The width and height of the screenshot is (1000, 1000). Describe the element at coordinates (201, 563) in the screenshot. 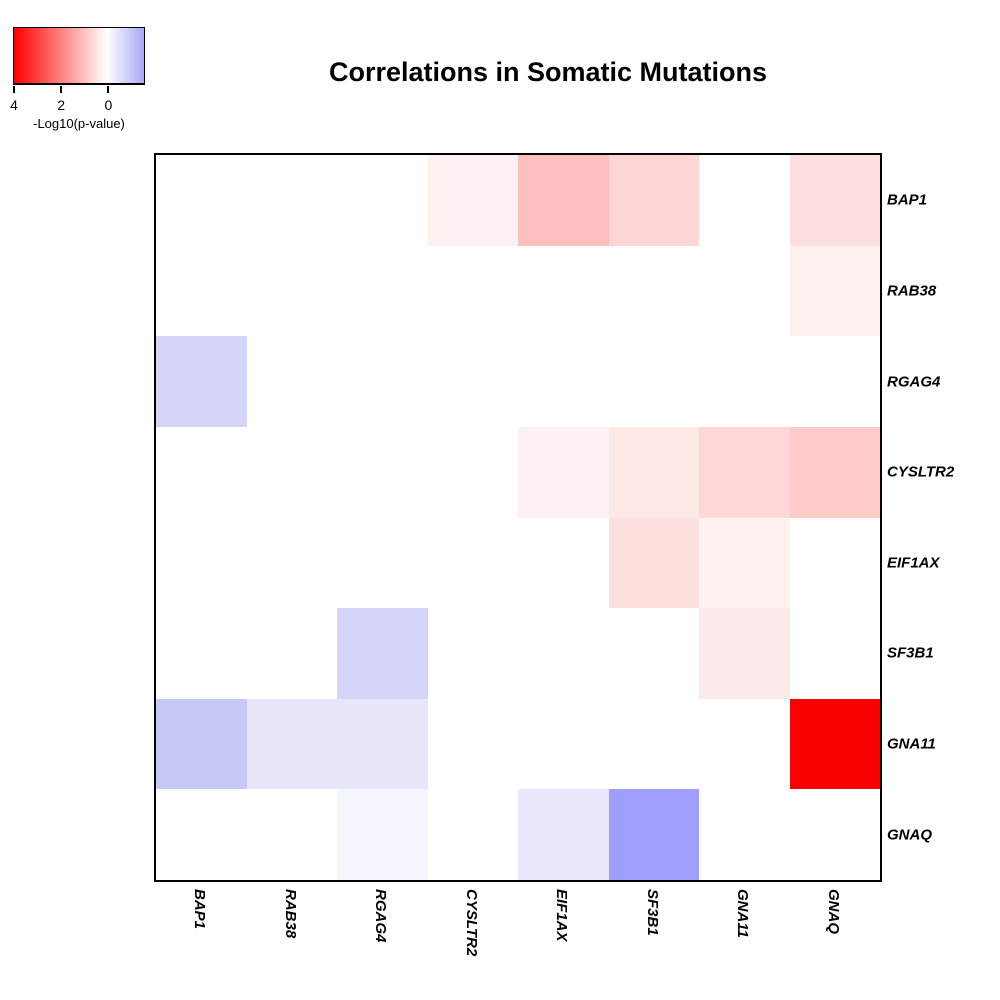

I see `heatmap-cell-EIF1AX-BAP1` at that location.